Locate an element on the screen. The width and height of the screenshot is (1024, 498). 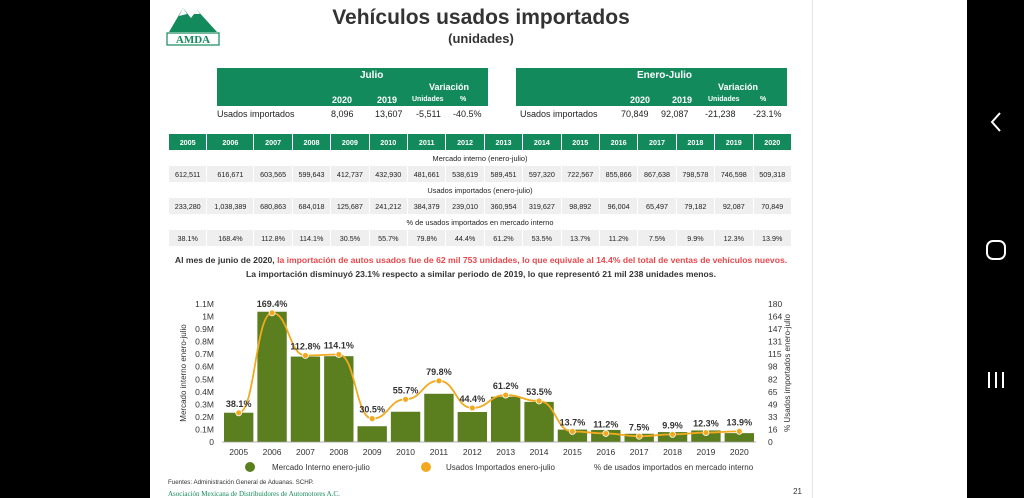
history-years-row-cell: 2017 is located at coordinates (657, 142).